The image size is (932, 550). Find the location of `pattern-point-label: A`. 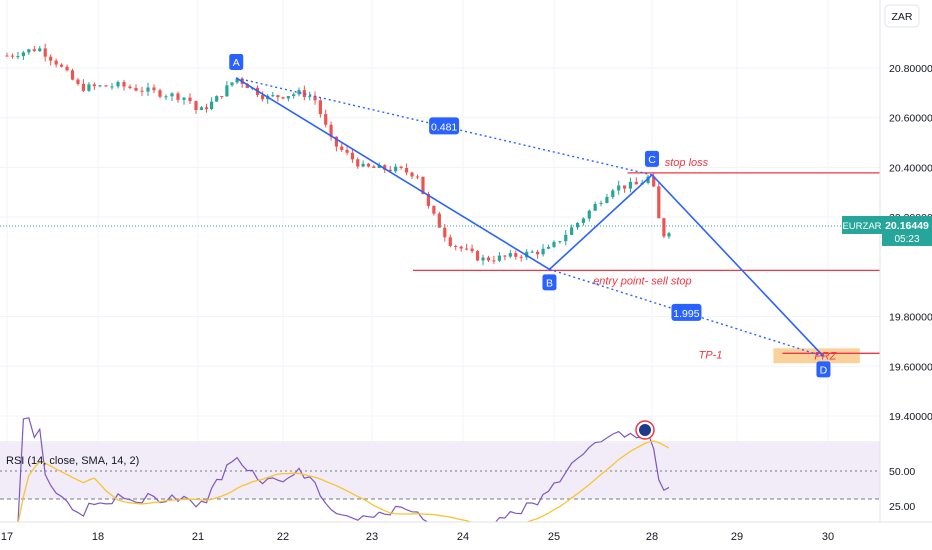

pattern-point-label: A is located at coordinates (236, 63).